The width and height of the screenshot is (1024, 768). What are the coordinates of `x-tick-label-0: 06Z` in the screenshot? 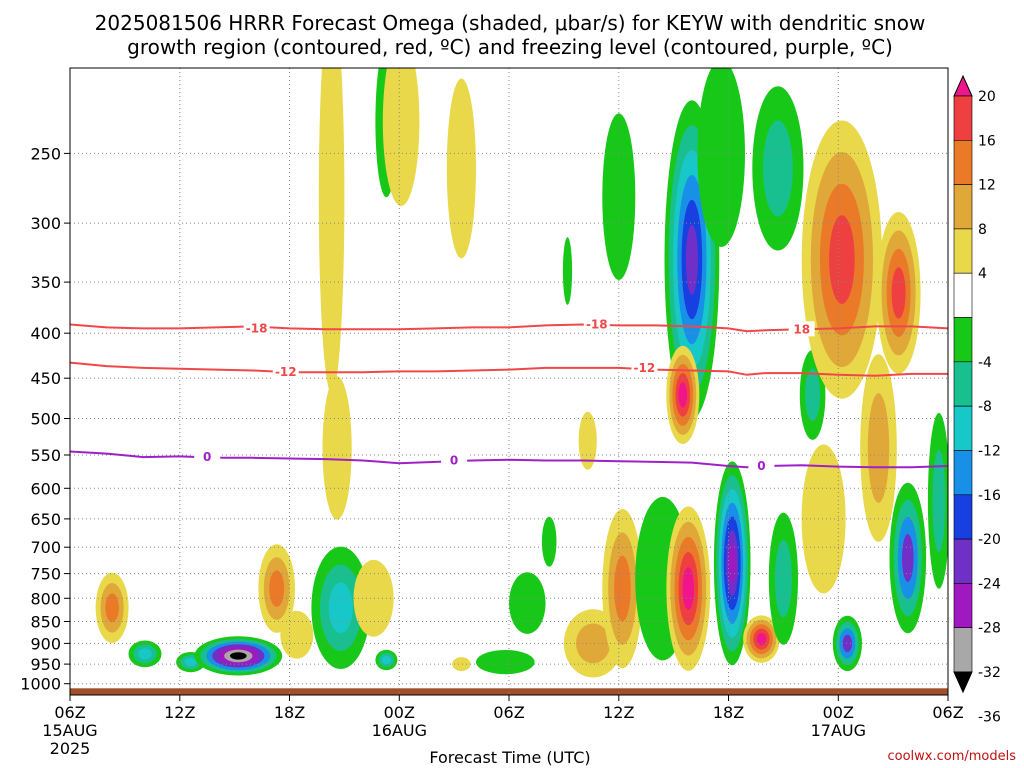 It's located at (69, 712).